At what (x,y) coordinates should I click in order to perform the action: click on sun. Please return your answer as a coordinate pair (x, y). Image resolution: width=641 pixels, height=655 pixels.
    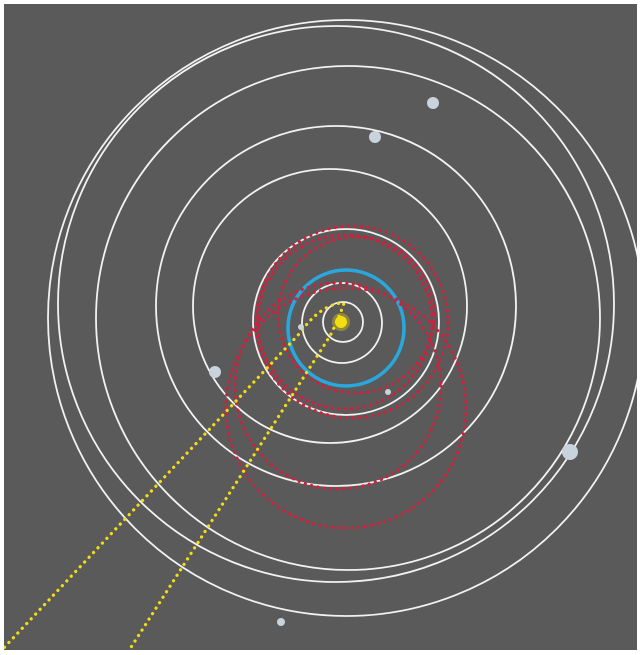
    Looking at the image, I should click on (341, 322).